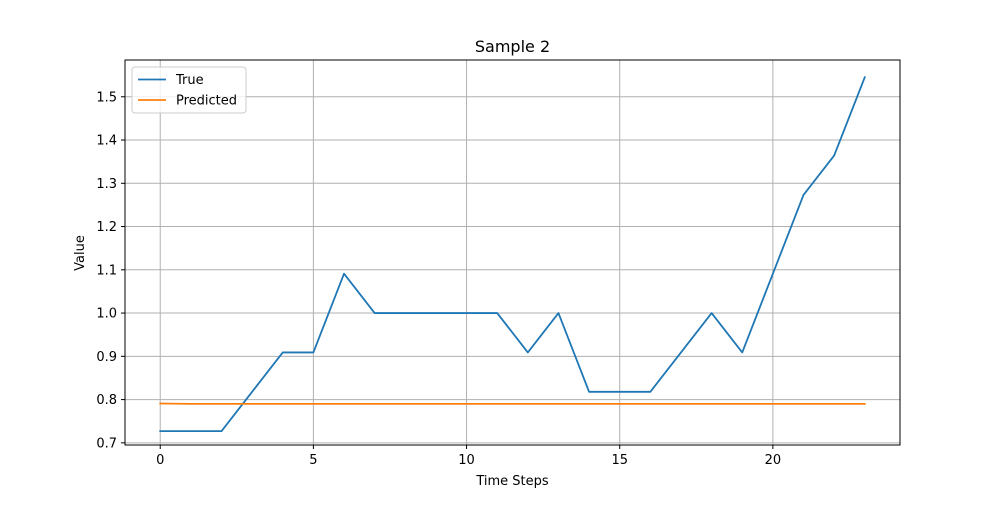 Image resolution: width=1000 pixels, height=505 pixels. What do you see at coordinates (206, 101) in the screenshot?
I see `legend-label-predicted: Predicted` at bounding box center [206, 101].